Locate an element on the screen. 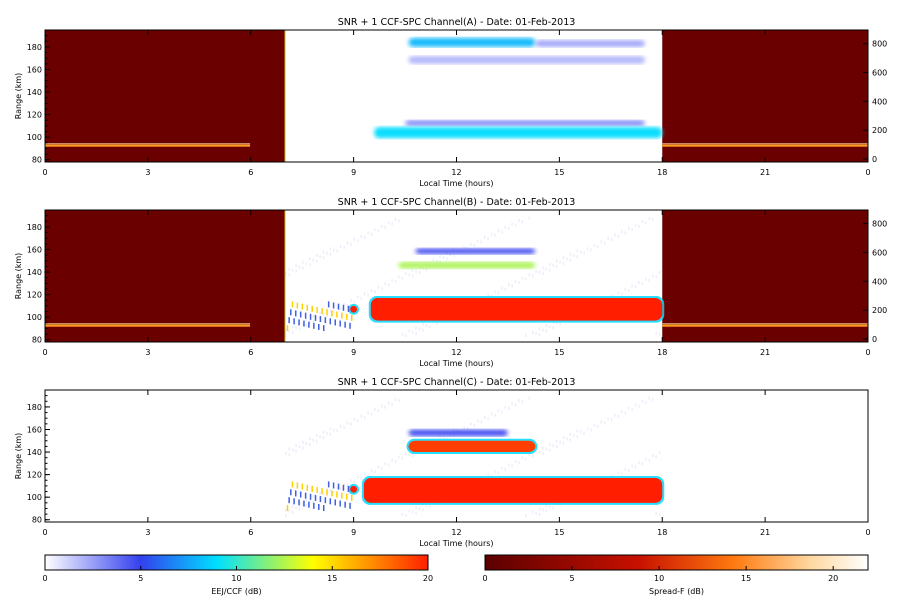  x-tick-label: 21 is located at coordinates (765, 172).